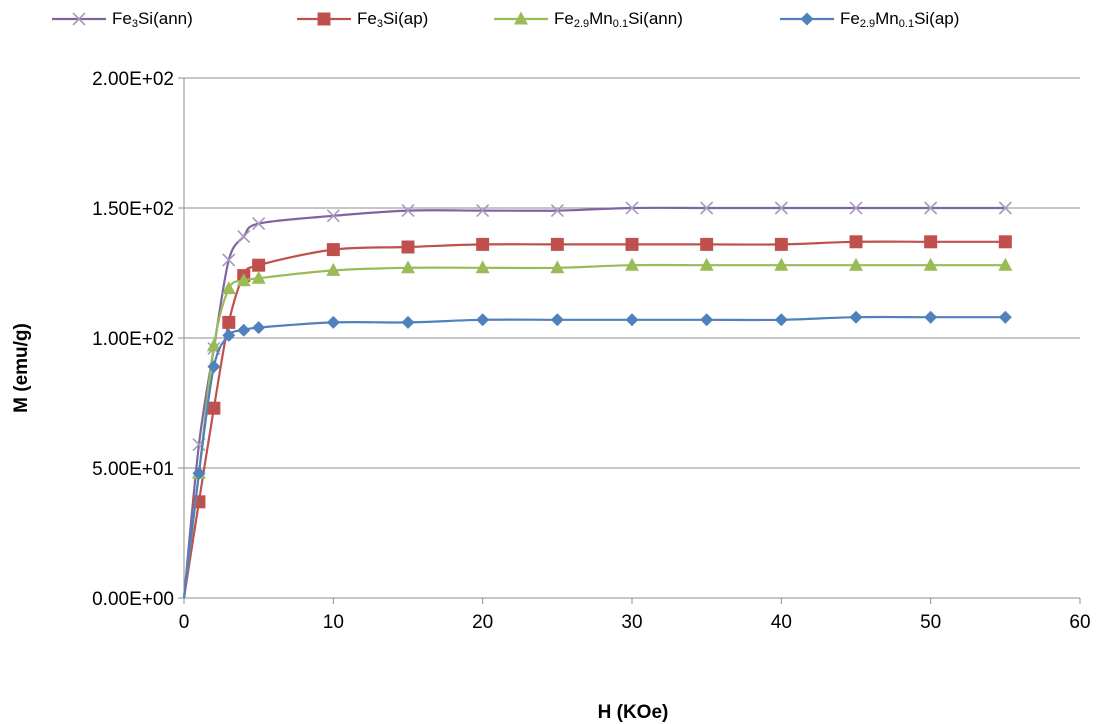  Describe the element at coordinates (618, 19) in the screenshot. I see `legend-label-fe29mn01si-ann: Fe2.9Mn0.1Si(ann)` at that location.